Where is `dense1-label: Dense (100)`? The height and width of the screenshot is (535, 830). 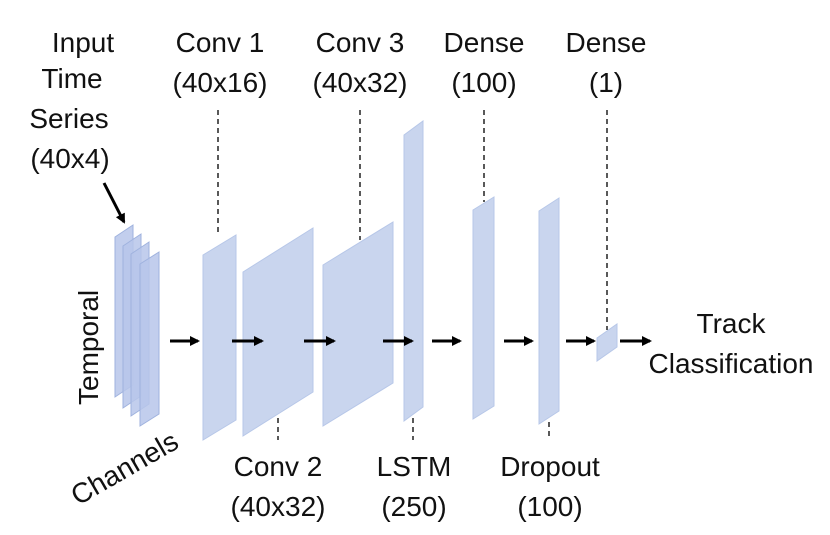
dense1-label: Dense (100) is located at coordinates (484, 62).